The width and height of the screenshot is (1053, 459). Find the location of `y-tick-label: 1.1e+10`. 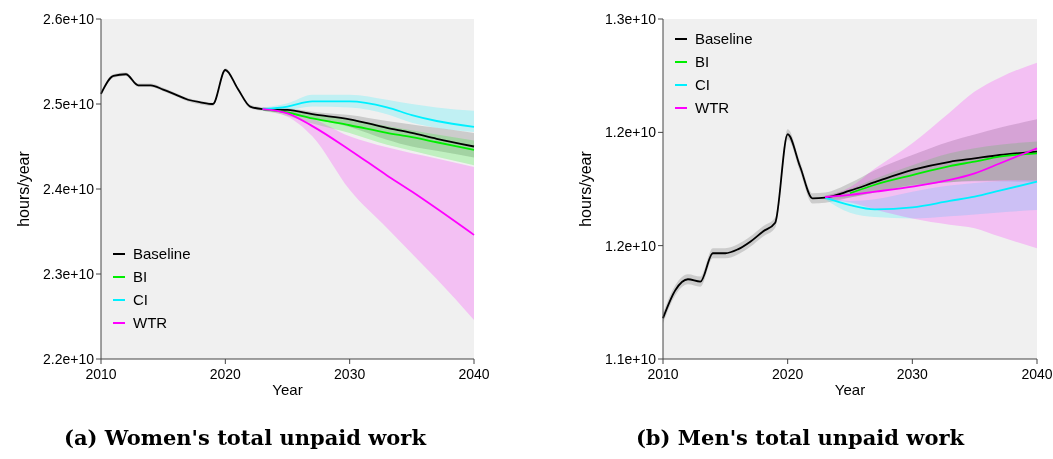

y-tick-label: 1.1e+10 is located at coordinates (631, 359).